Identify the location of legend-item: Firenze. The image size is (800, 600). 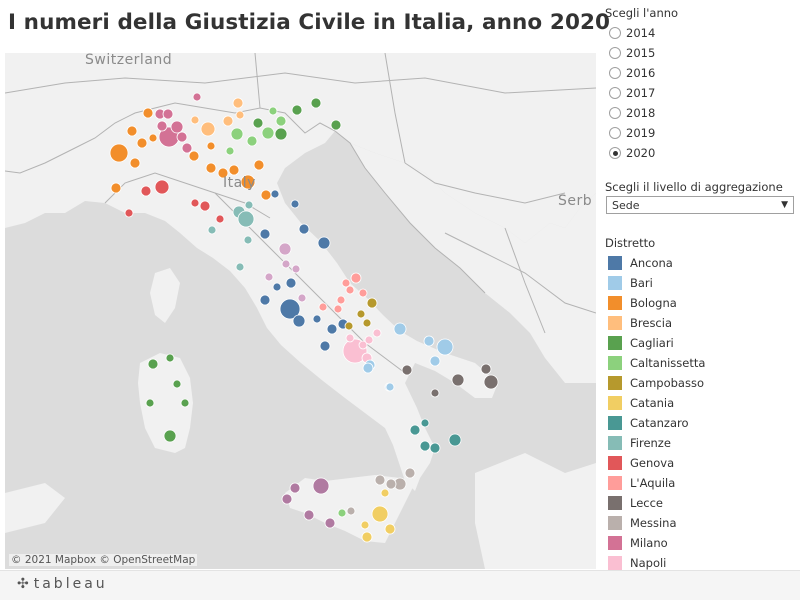
(639, 443).